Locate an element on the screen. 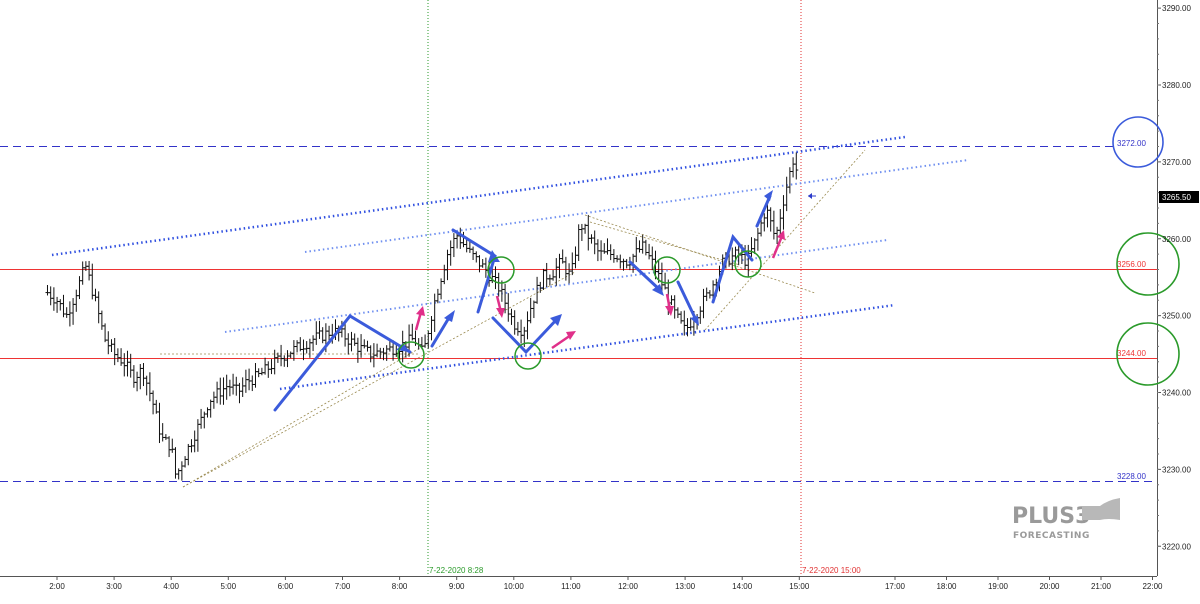 The image size is (1200, 604). level-3244-label: 3244.00 is located at coordinates (1131, 353).